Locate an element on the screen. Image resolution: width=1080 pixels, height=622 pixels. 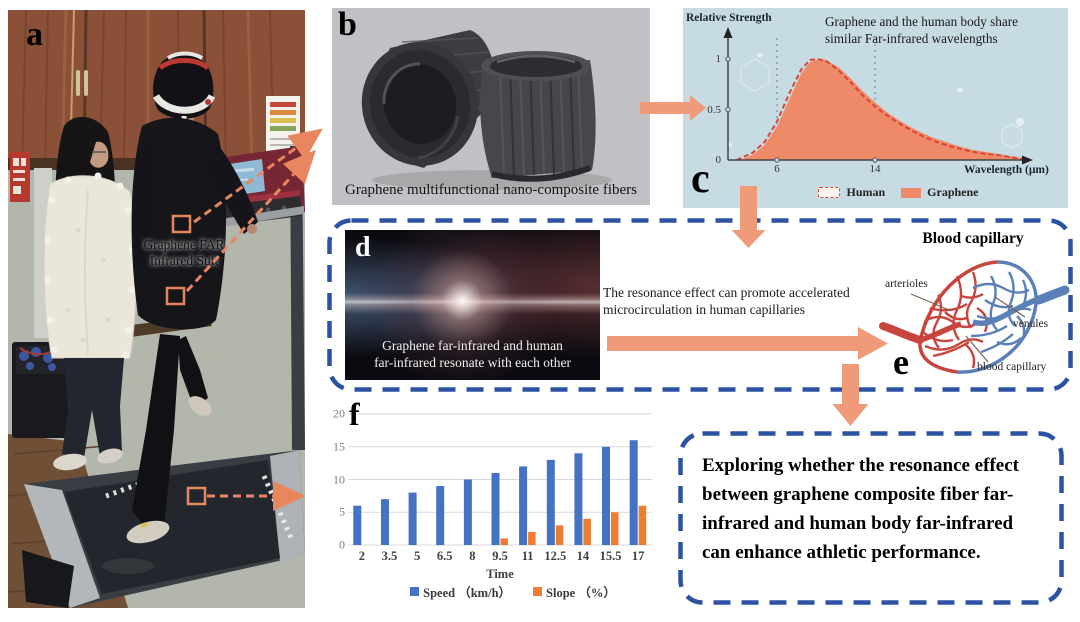
panel-label-c: c is located at coordinates (700, 179).